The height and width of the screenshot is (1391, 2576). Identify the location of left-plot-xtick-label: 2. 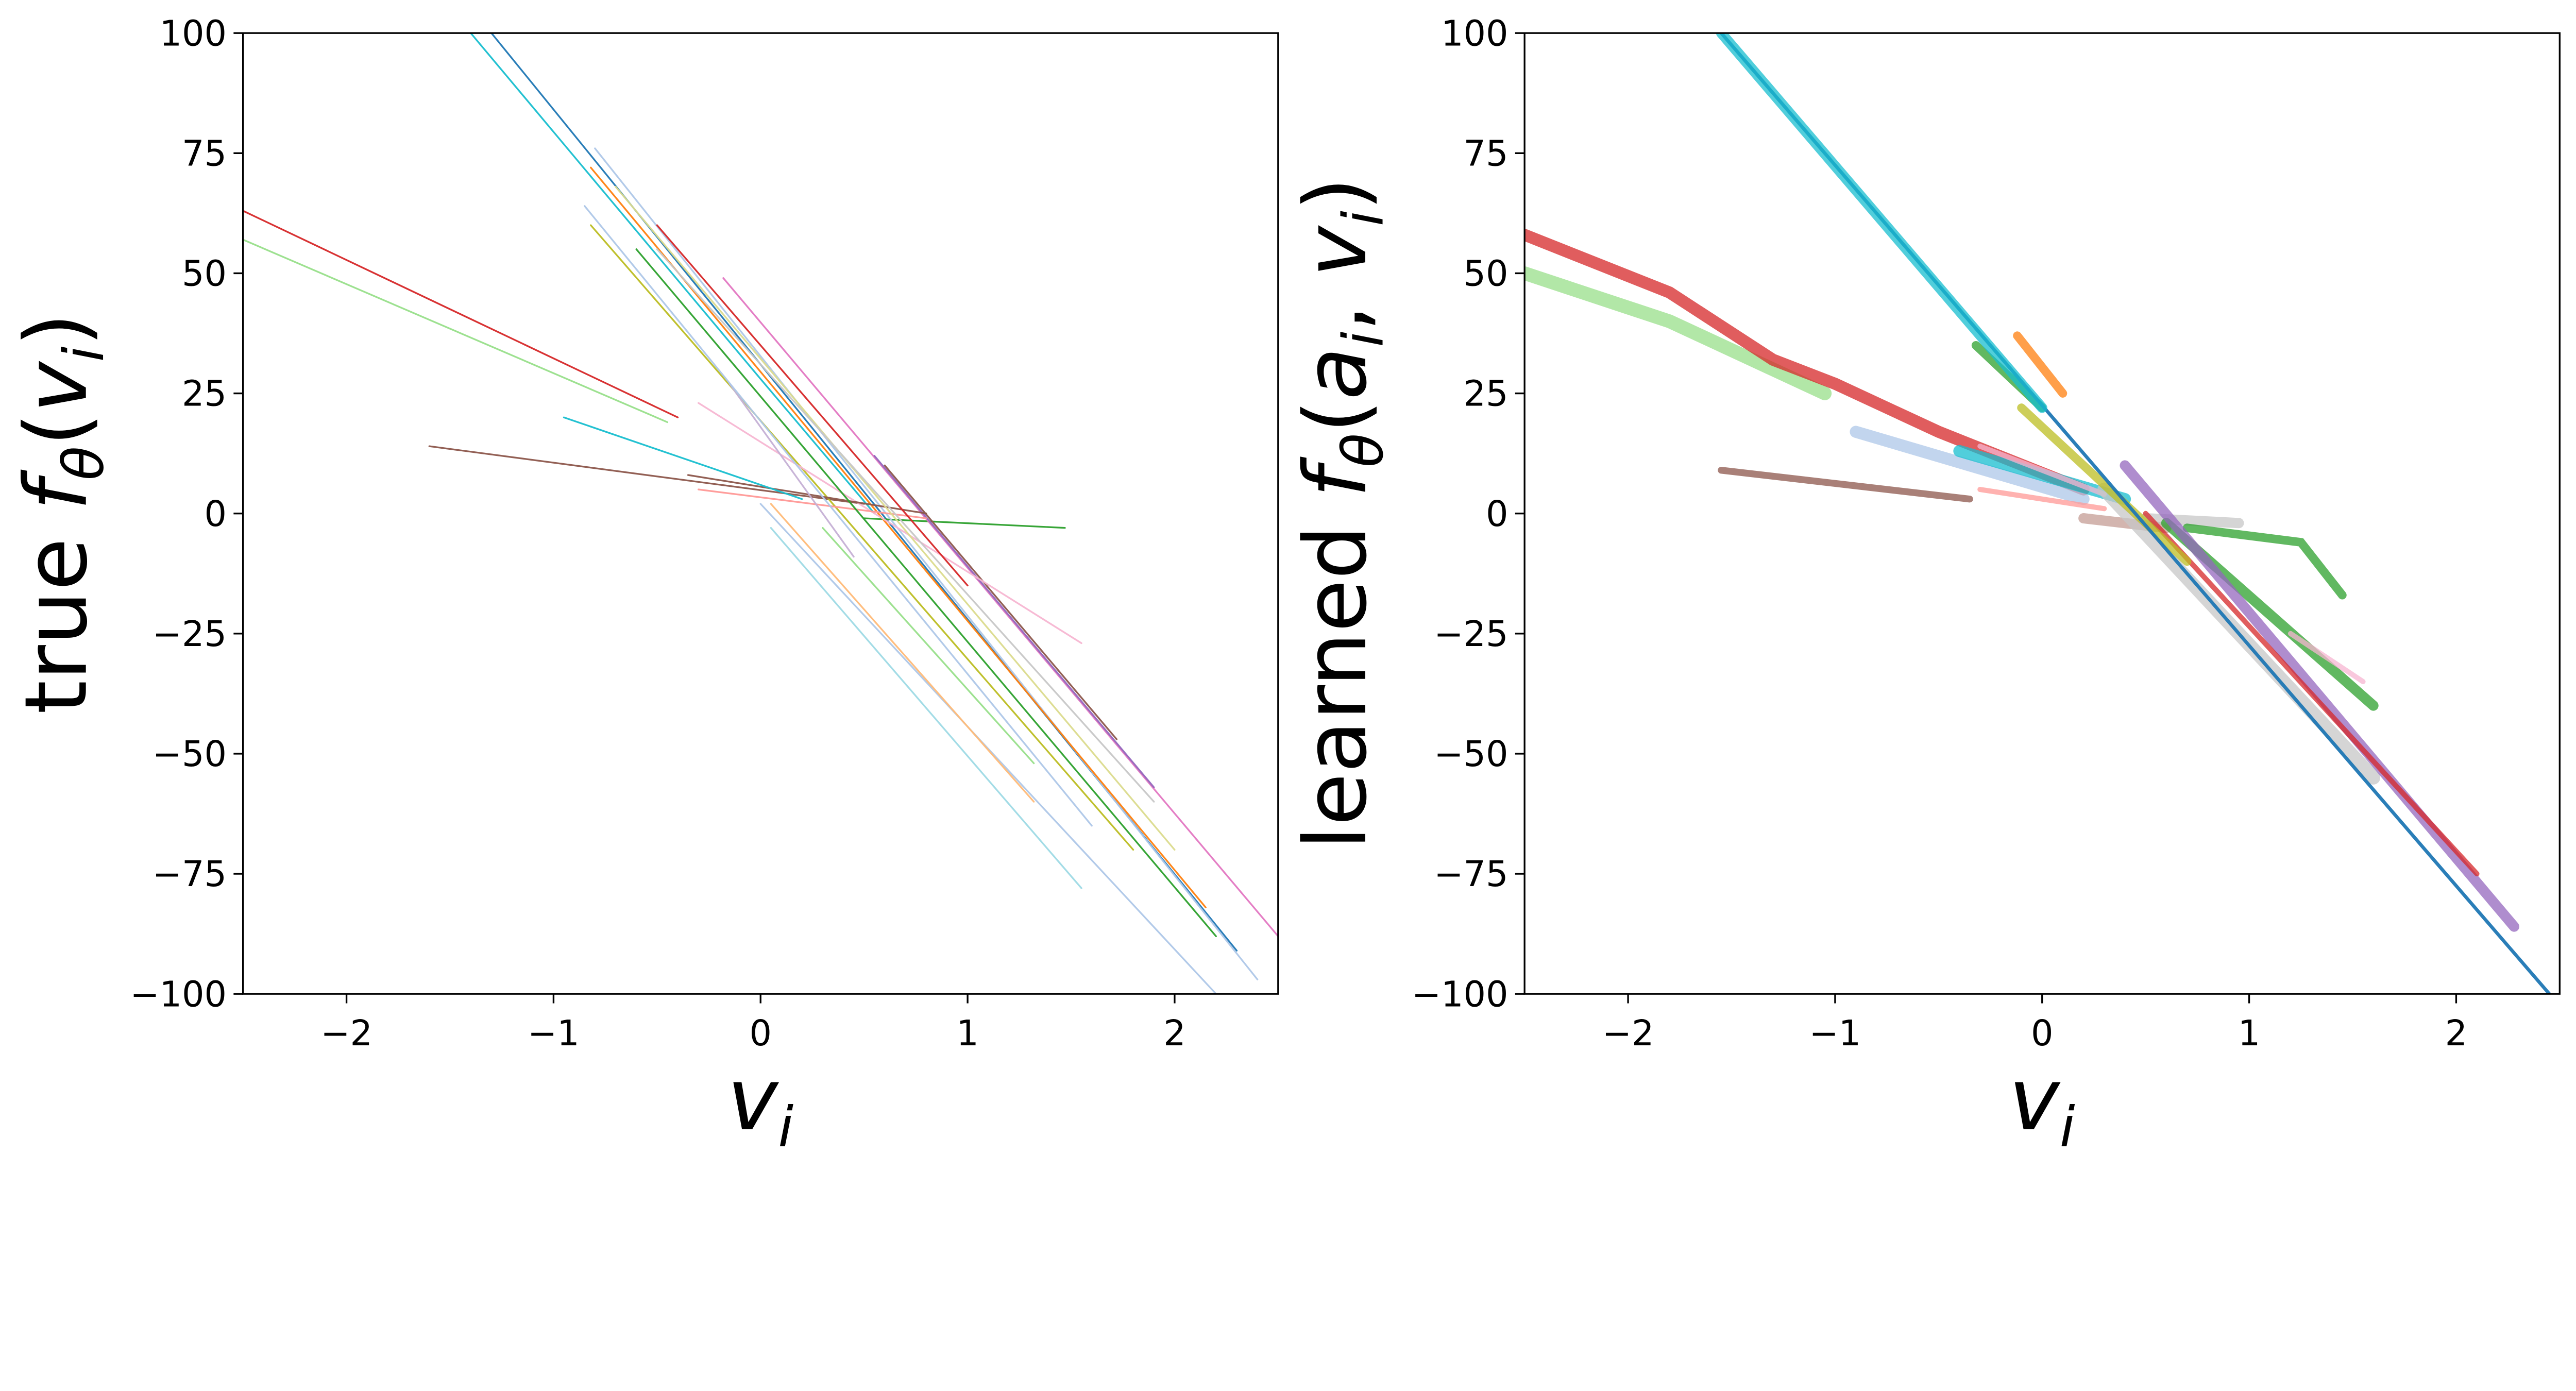
(1174, 1033).